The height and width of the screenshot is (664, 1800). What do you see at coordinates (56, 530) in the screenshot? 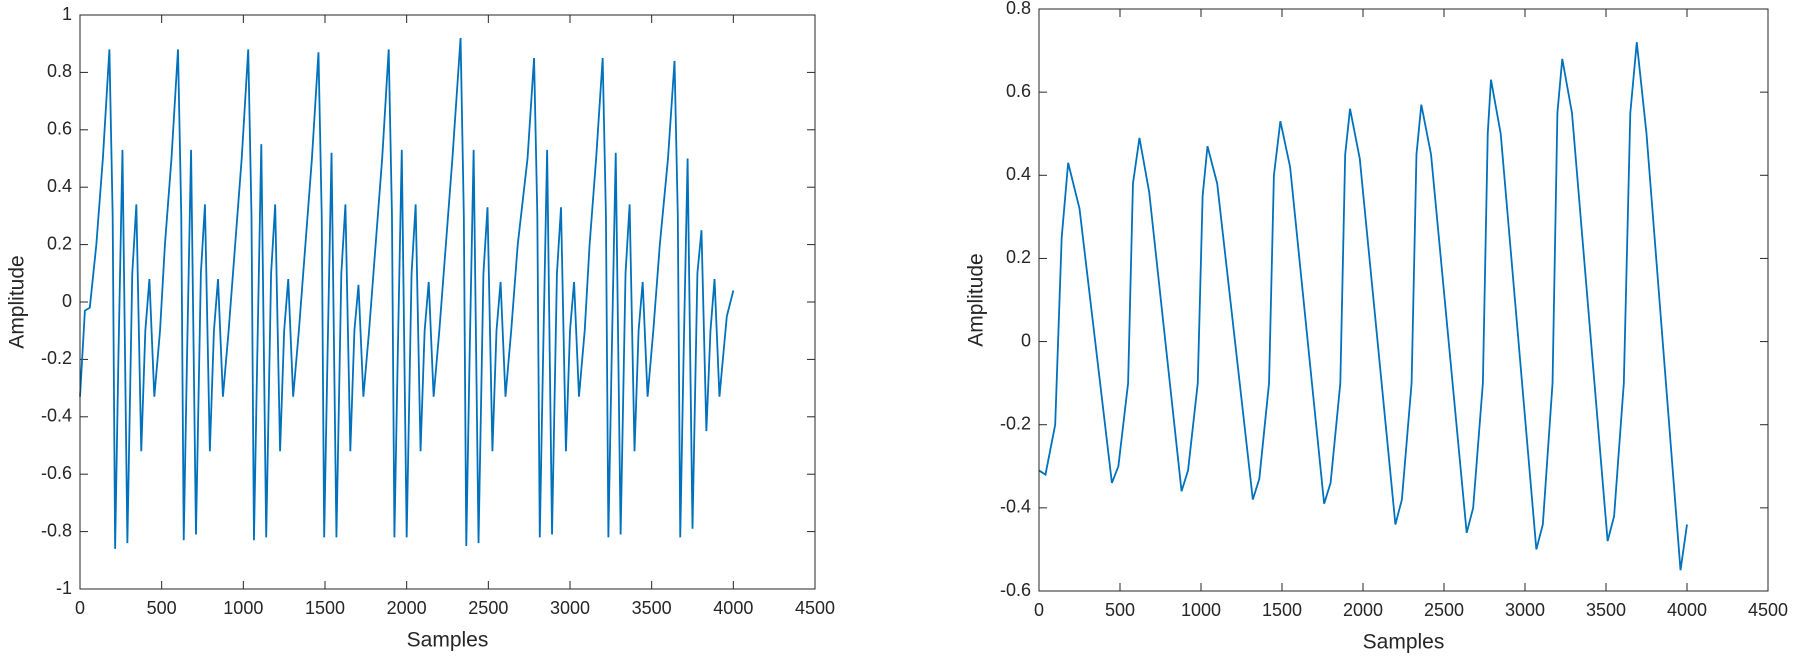
I see `y-tick-label: -0.8` at bounding box center [56, 530].